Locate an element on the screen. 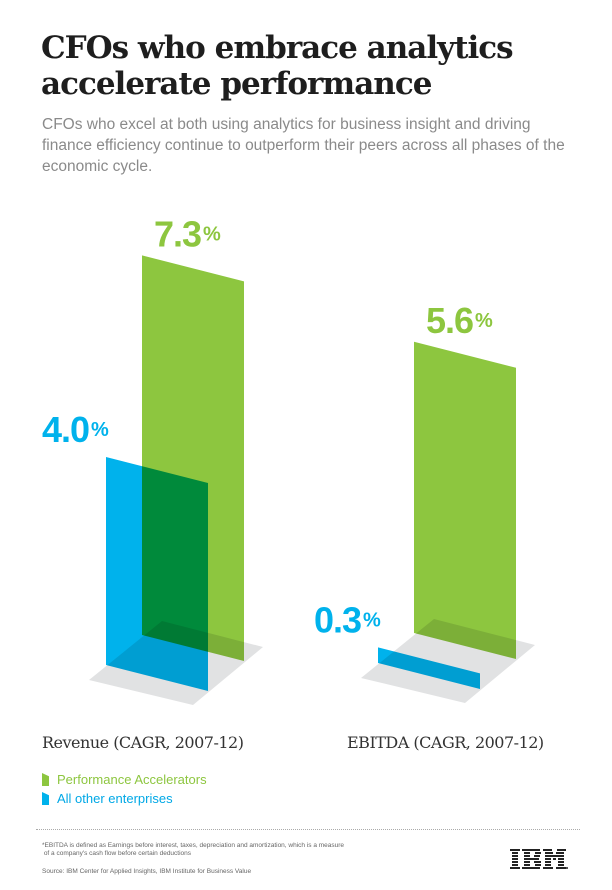 Image resolution: width=612 pixels, height=890 pixels. data-label: 5.6% is located at coordinates (459, 320).